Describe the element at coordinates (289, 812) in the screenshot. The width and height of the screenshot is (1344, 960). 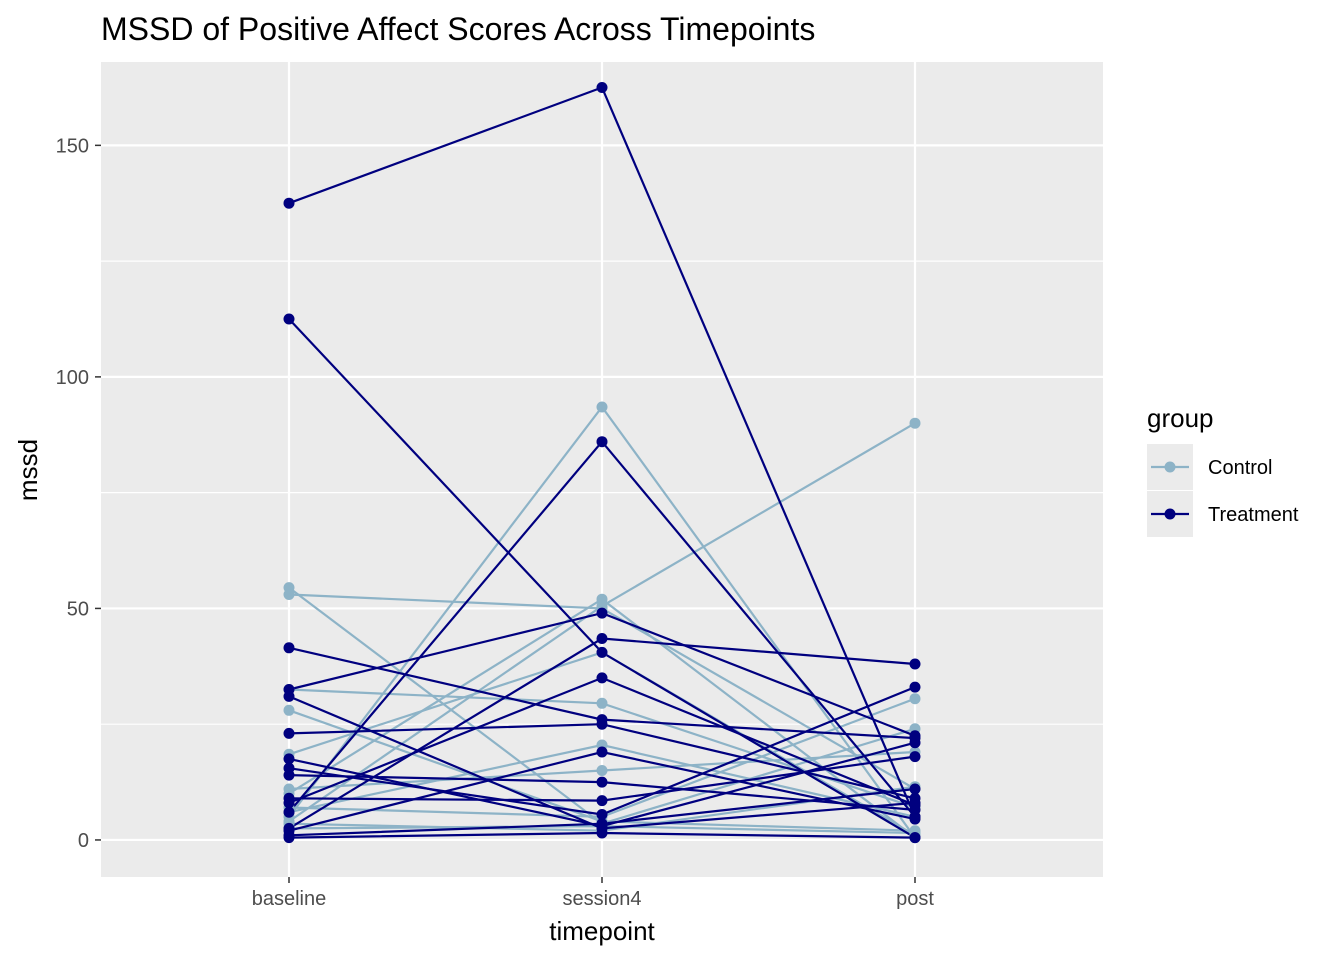
I see `data-point-treatment-24-baseline` at that location.